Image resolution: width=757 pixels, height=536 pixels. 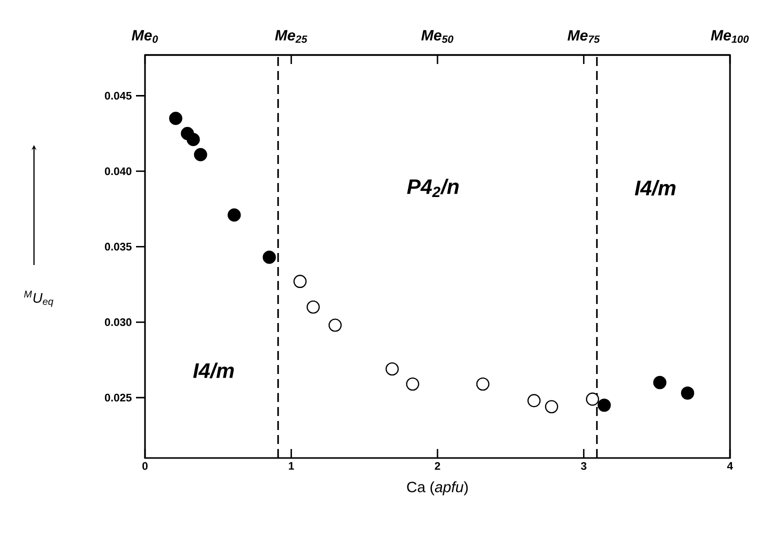 What do you see at coordinates (118, 246) in the screenshot?
I see `y-tick-label: 0.035` at bounding box center [118, 246].